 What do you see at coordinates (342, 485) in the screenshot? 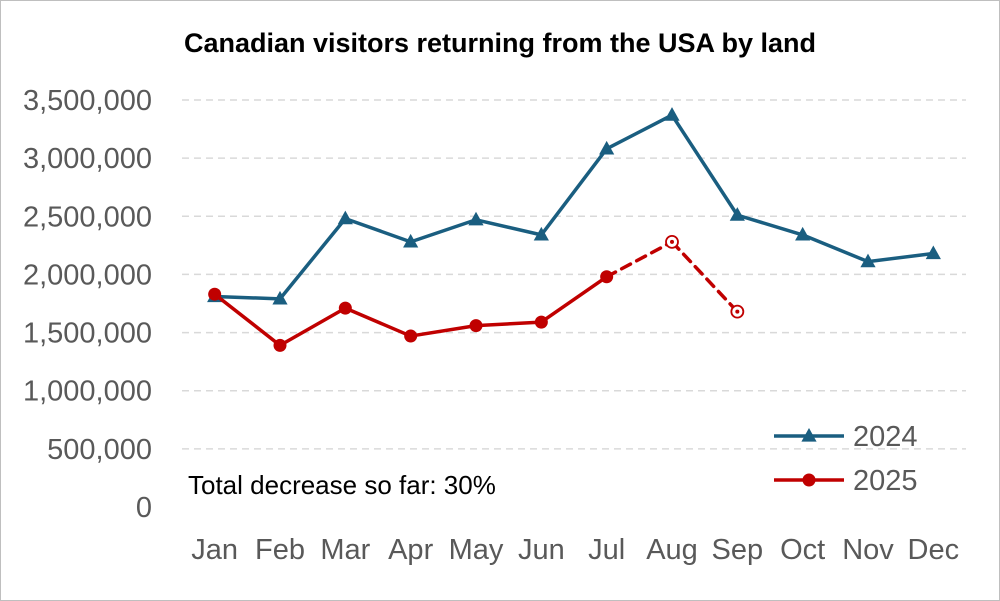
I see `decrease-annotation: Total decrease so far: 30%` at bounding box center [342, 485].